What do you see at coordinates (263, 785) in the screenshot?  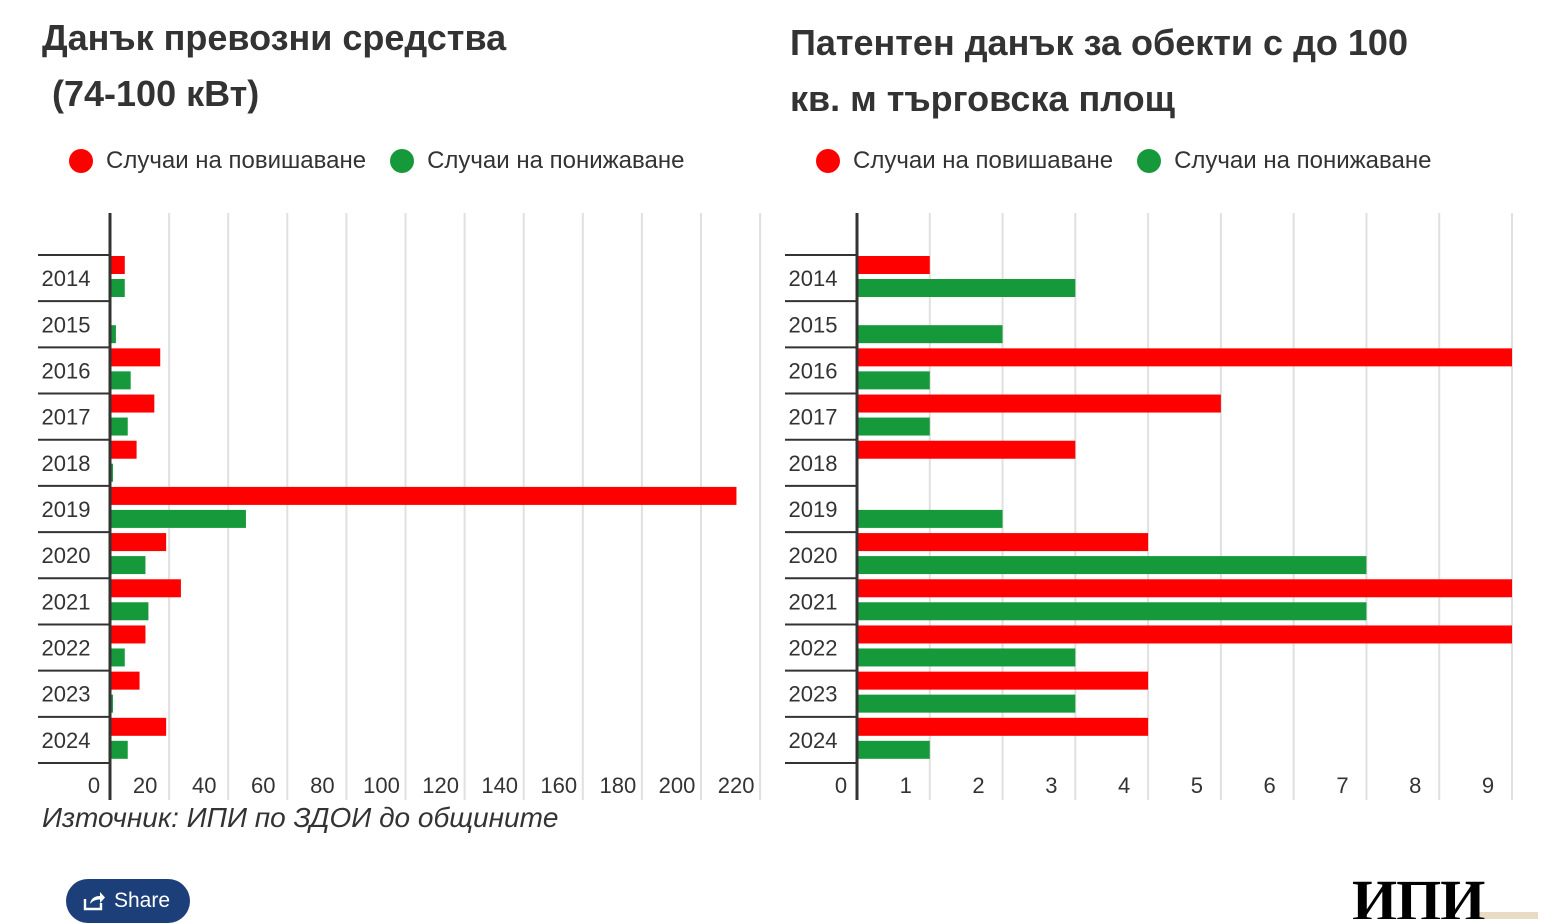 I see `x-tick-label: 60` at bounding box center [263, 785].